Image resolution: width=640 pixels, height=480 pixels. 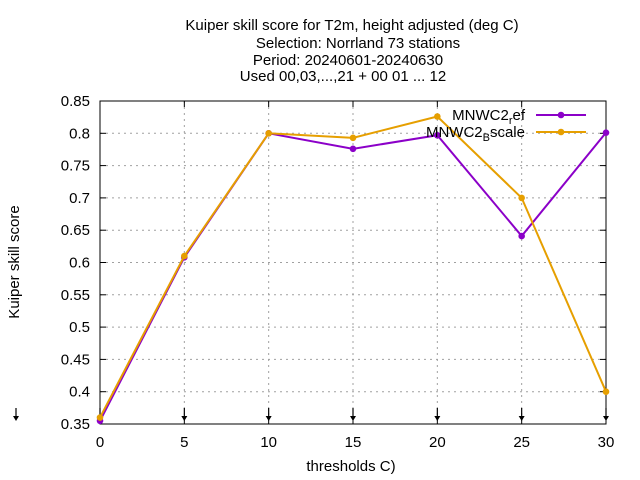 I want to click on y-tick-label: 0.6, so click(x=79, y=263).